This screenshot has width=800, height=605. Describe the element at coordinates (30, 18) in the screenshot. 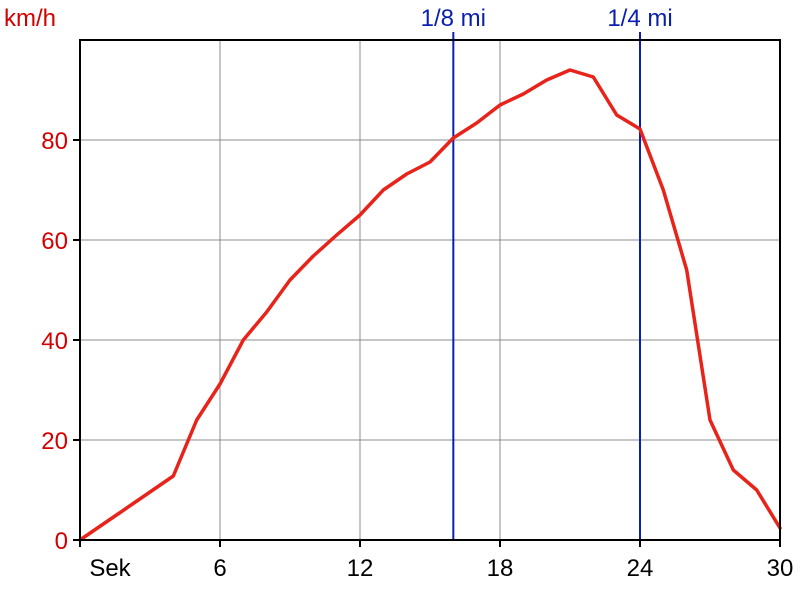

I see `y-axis-label: km/h` at that location.